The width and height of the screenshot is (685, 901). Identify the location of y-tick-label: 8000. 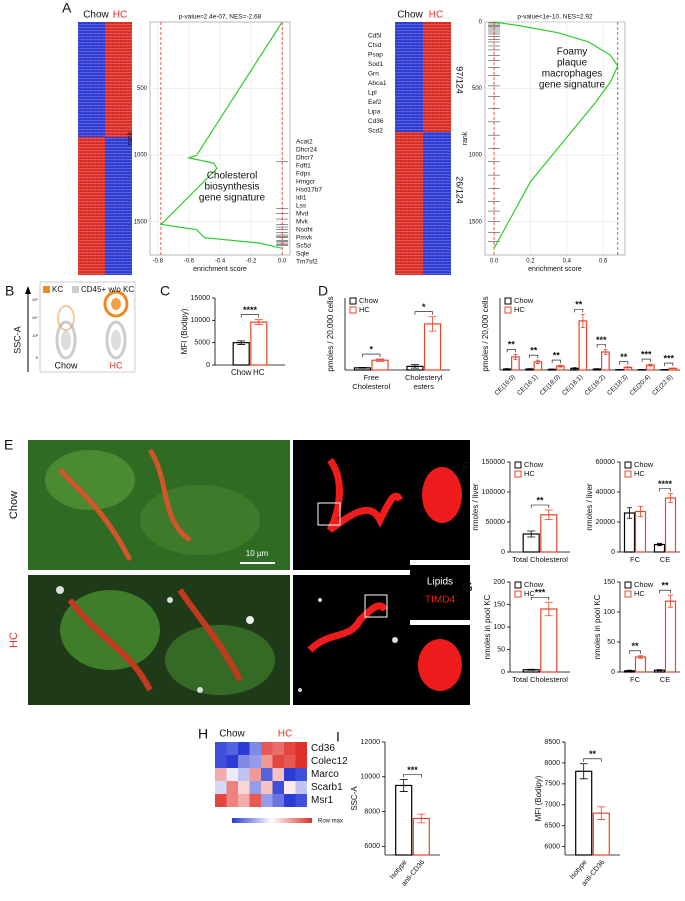
(372, 811).